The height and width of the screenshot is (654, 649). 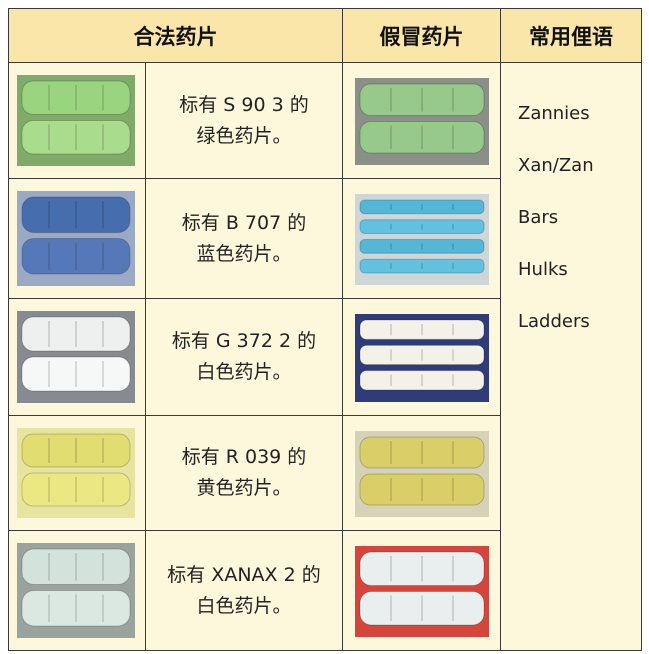 I want to click on description-cell: 标有 S 90 3 的绿色药片。, so click(x=244, y=120).